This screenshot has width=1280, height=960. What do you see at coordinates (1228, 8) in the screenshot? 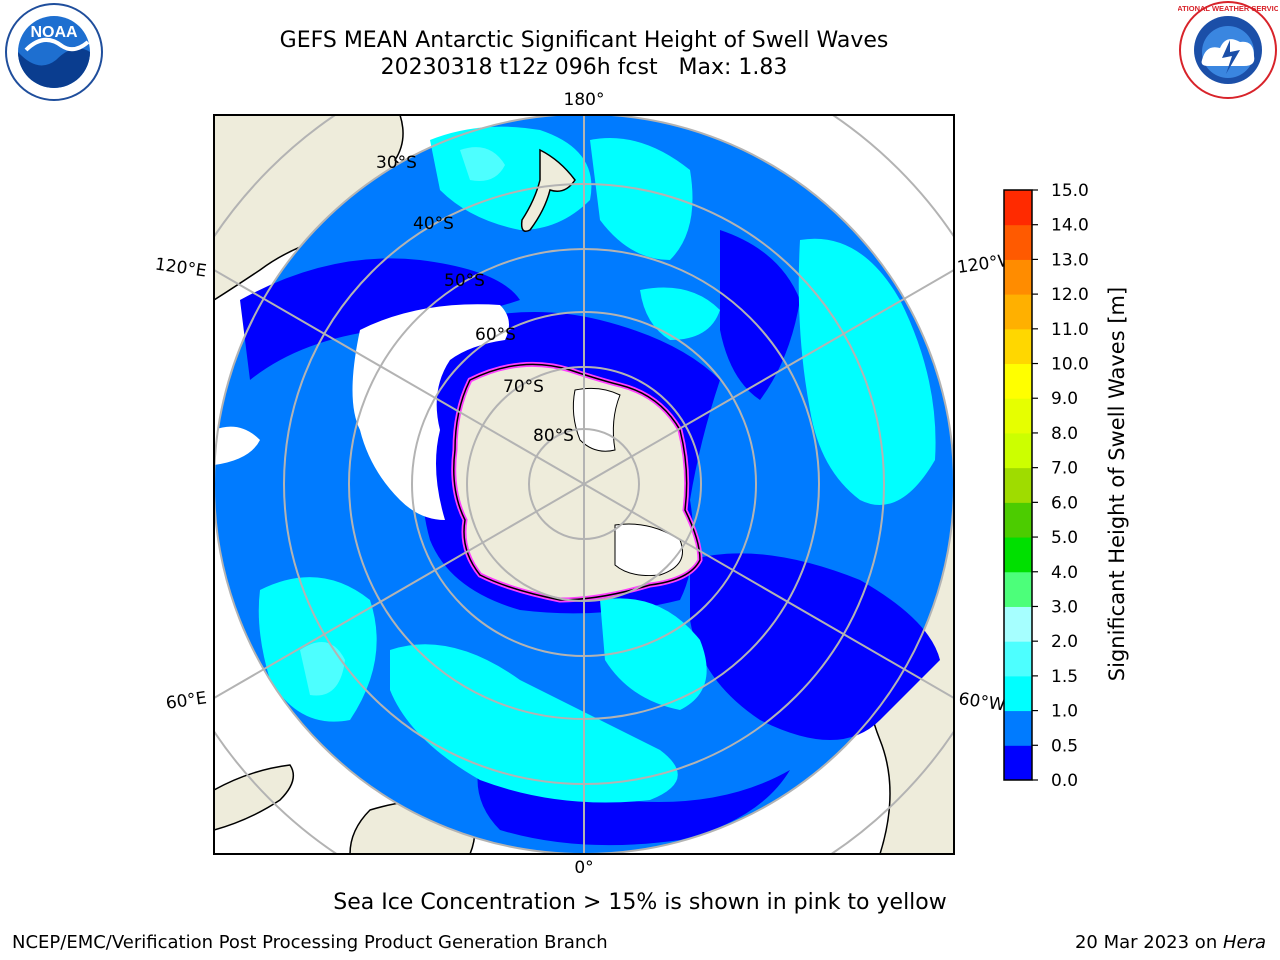
I see `nws-logo-text: NATIONAL WEATHER SERVICE` at bounding box center [1228, 8].